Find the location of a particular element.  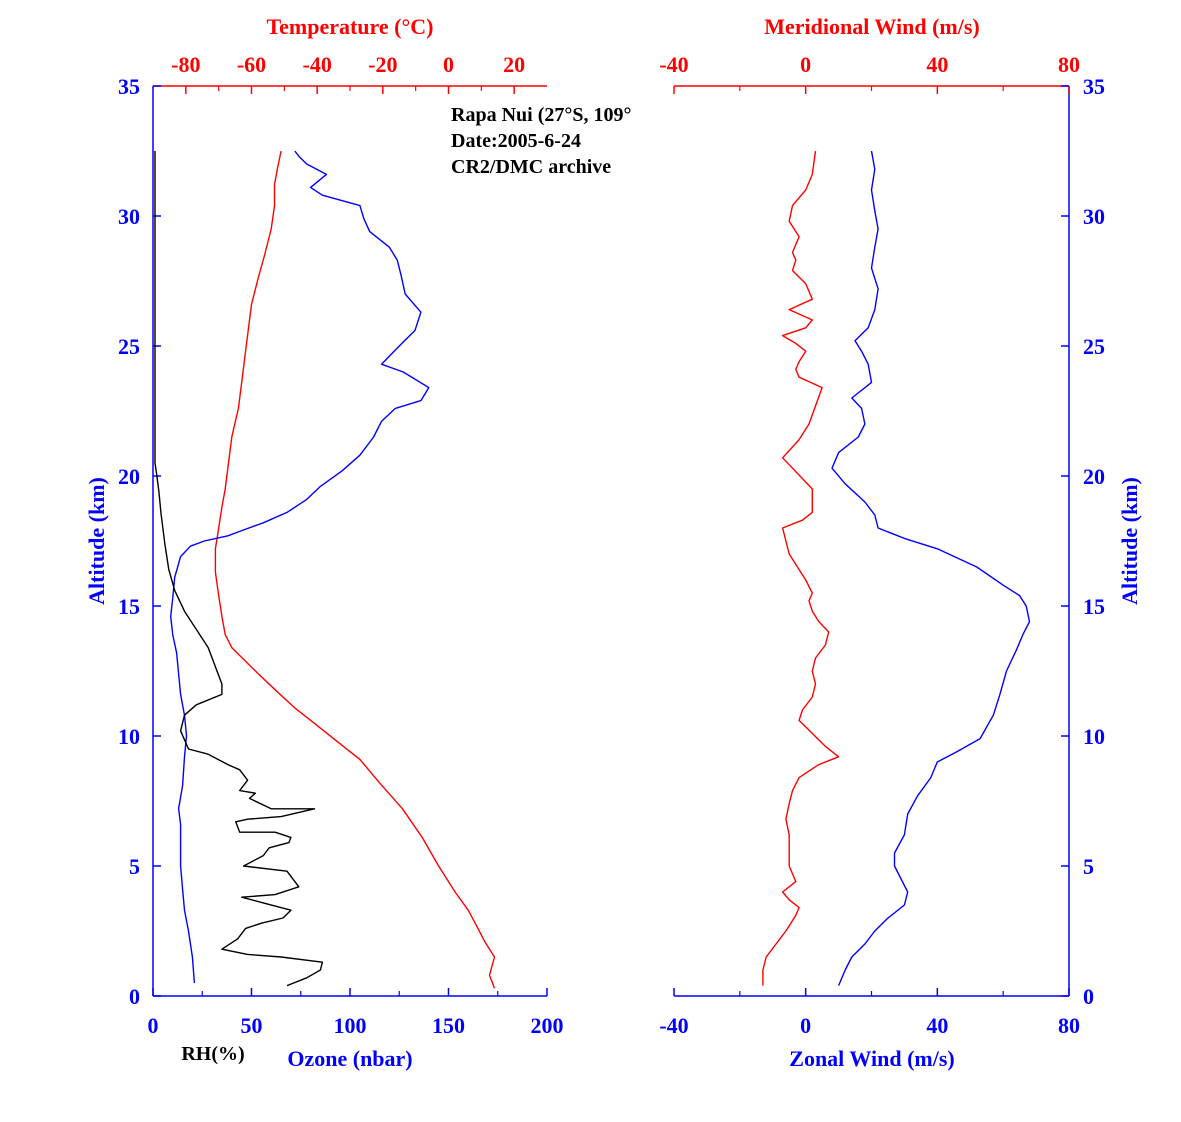

left-bottom-tick-label: 50 is located at coordinates (252, 1025).